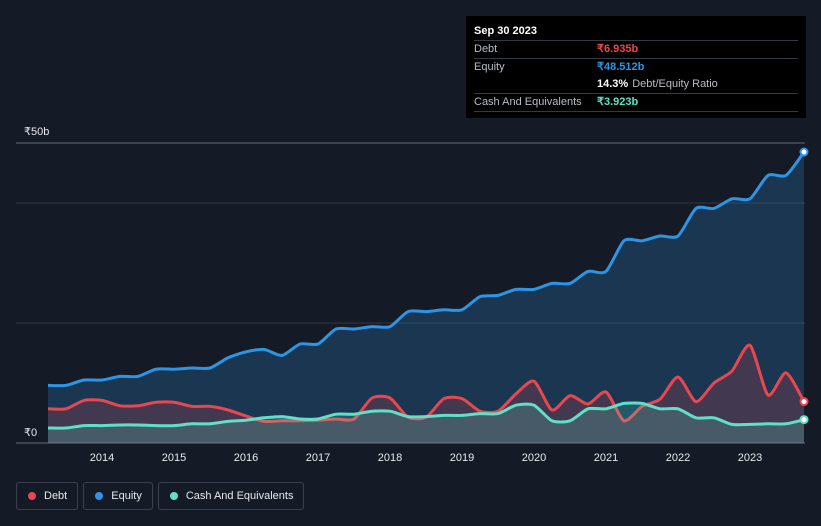 This screenshot has width=821, height=526. I want to click on tooltip-equity-label: Equity, so click(489, 67).